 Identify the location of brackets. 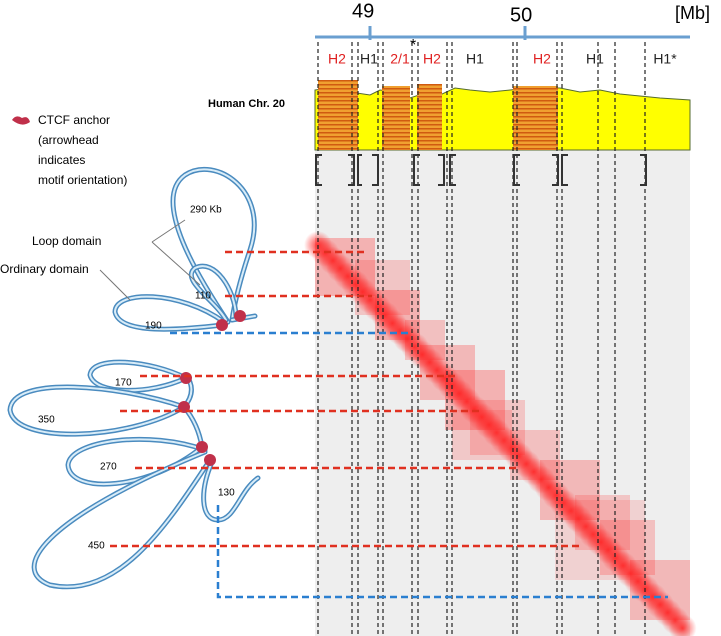
(481, 170).